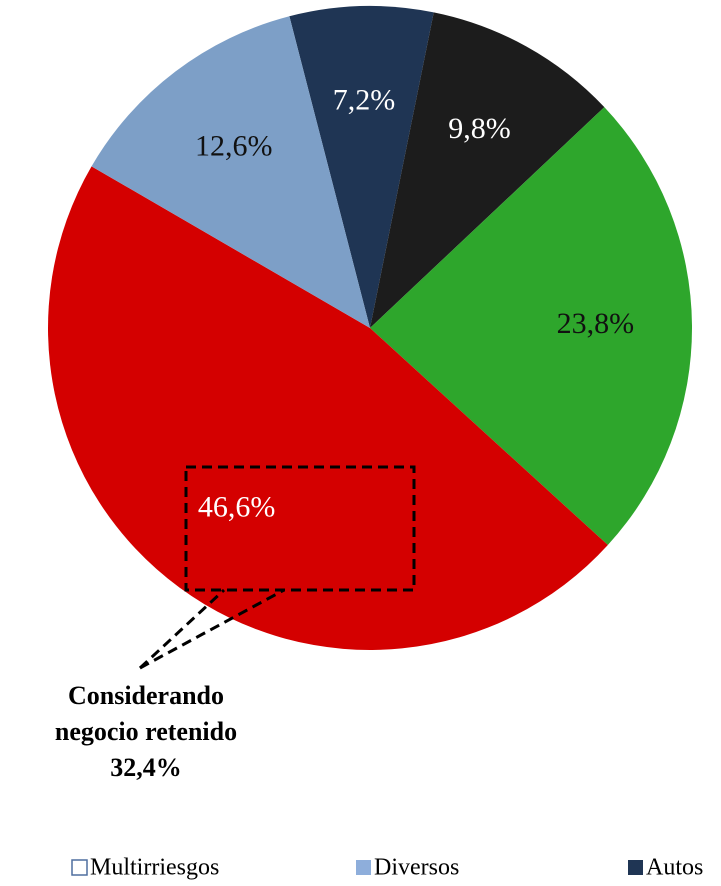  Describe the element at coordinates (300, 528) in the screenshot. I see `annotation-box` at that location.